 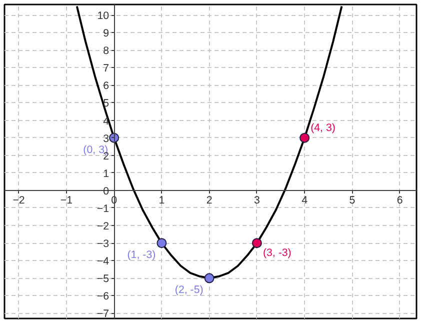 I want to click on y-tick-label: −1, so click(x=103, y=208).